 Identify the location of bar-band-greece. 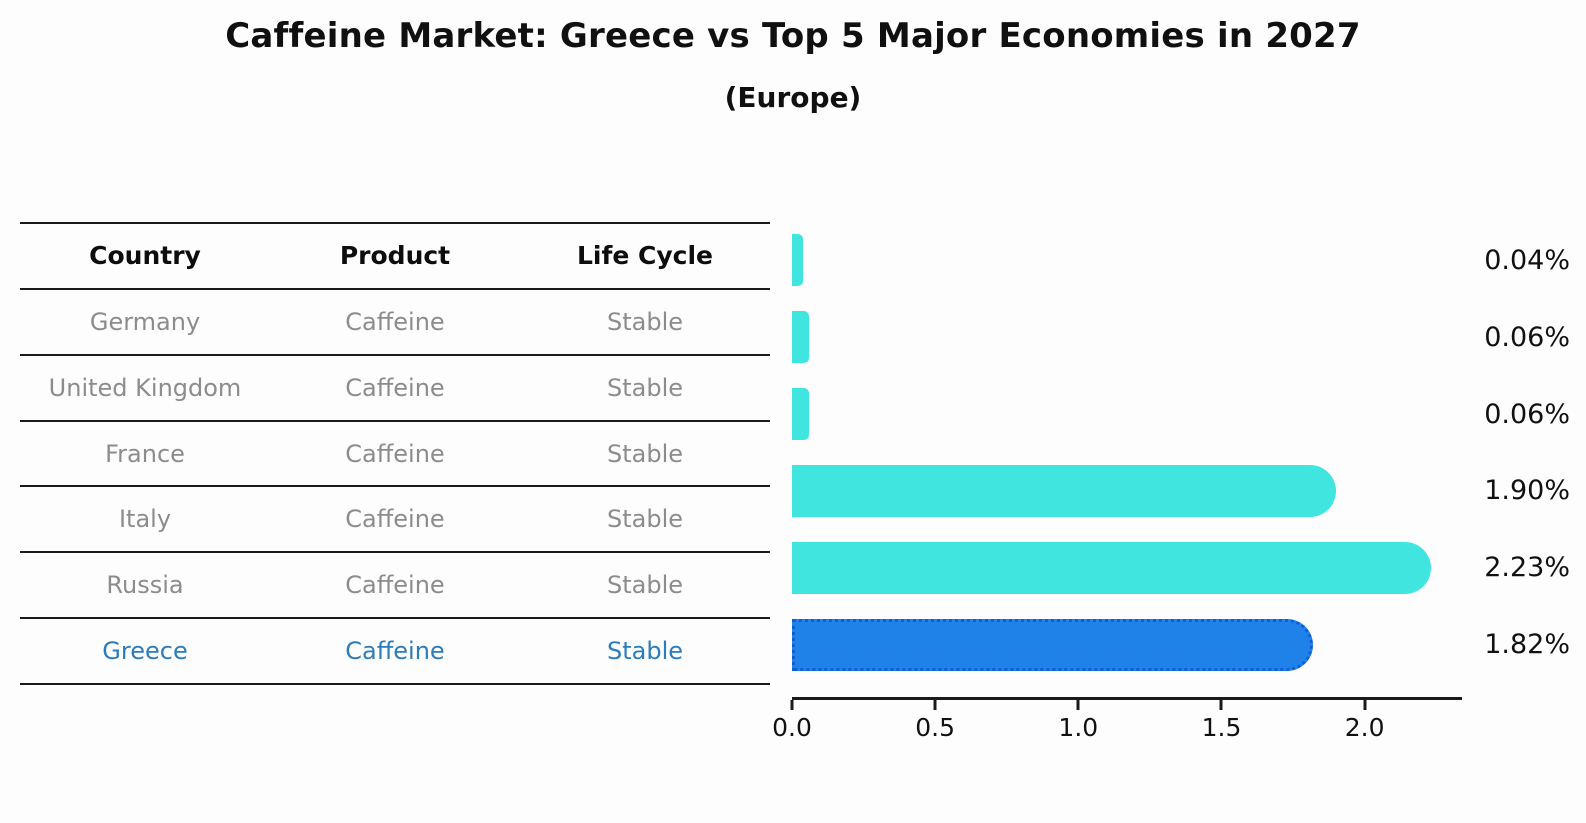
(1127, 644).